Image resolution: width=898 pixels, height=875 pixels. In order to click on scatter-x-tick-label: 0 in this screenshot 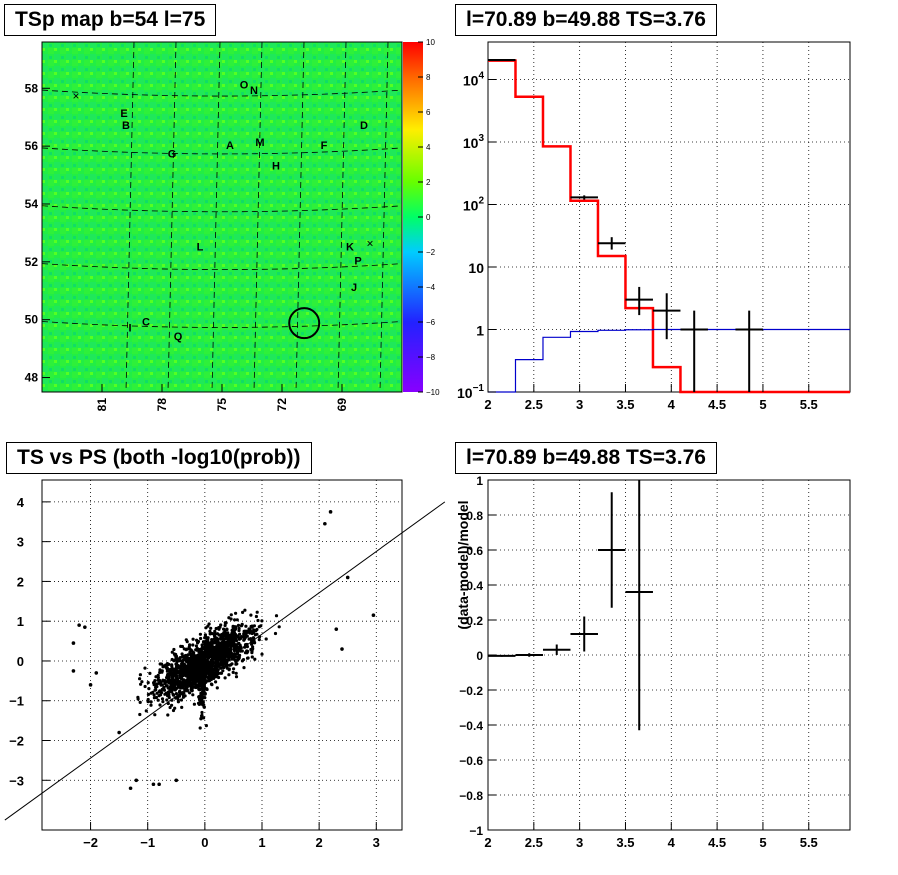, I will do `click(204, 842)`.